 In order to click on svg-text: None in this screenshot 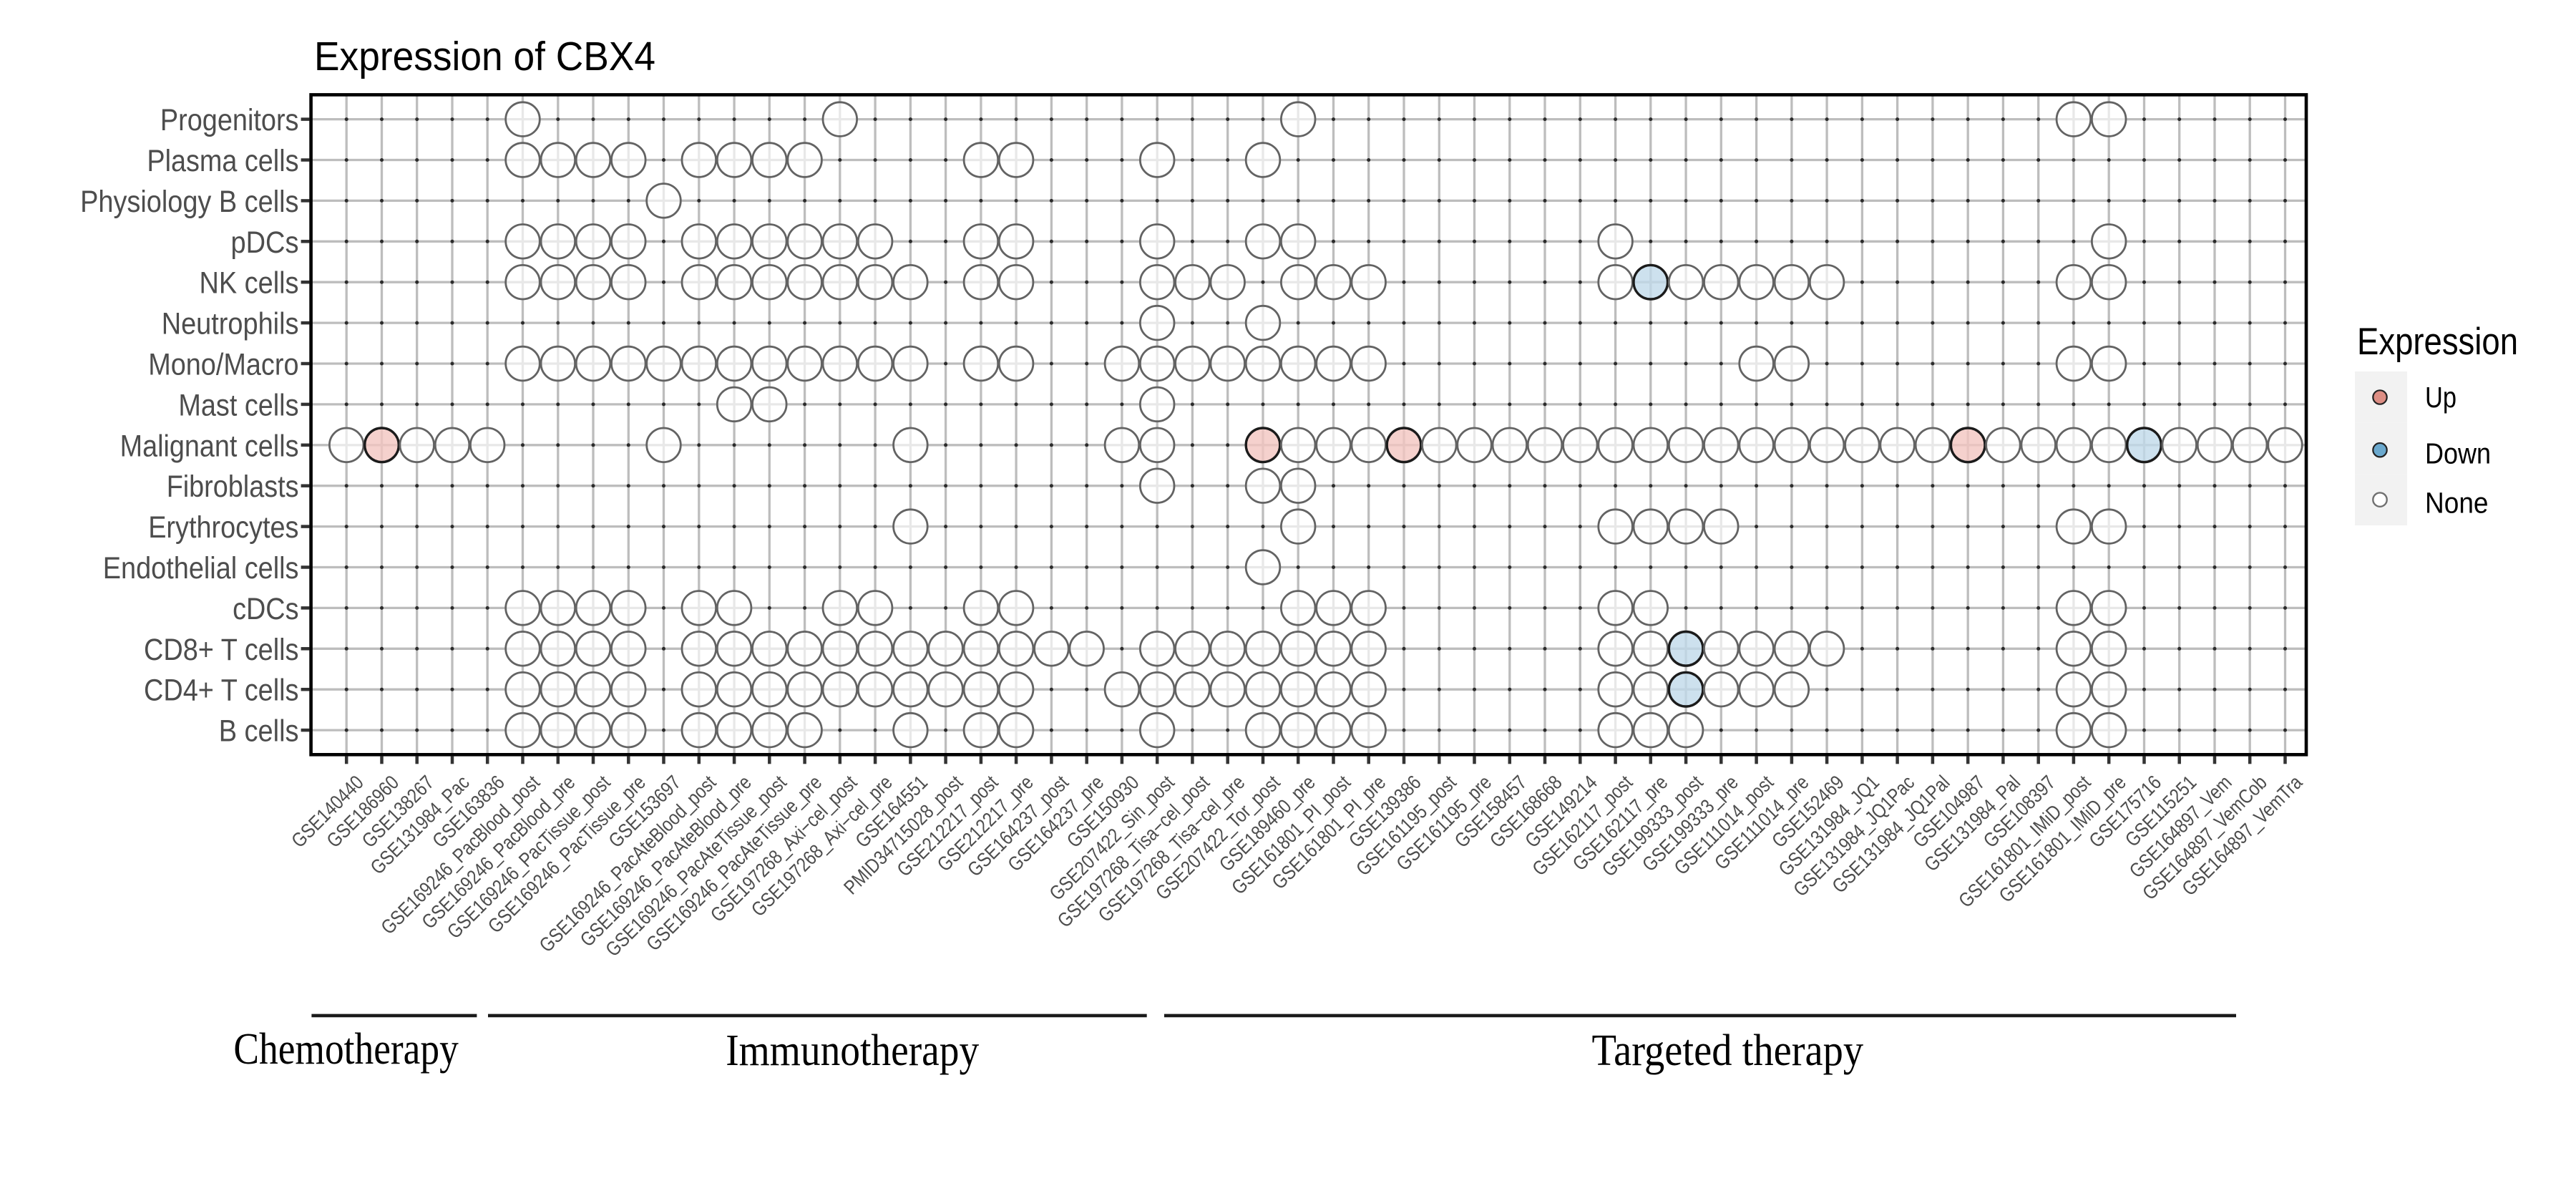, I will do `click(2457, 503)`.